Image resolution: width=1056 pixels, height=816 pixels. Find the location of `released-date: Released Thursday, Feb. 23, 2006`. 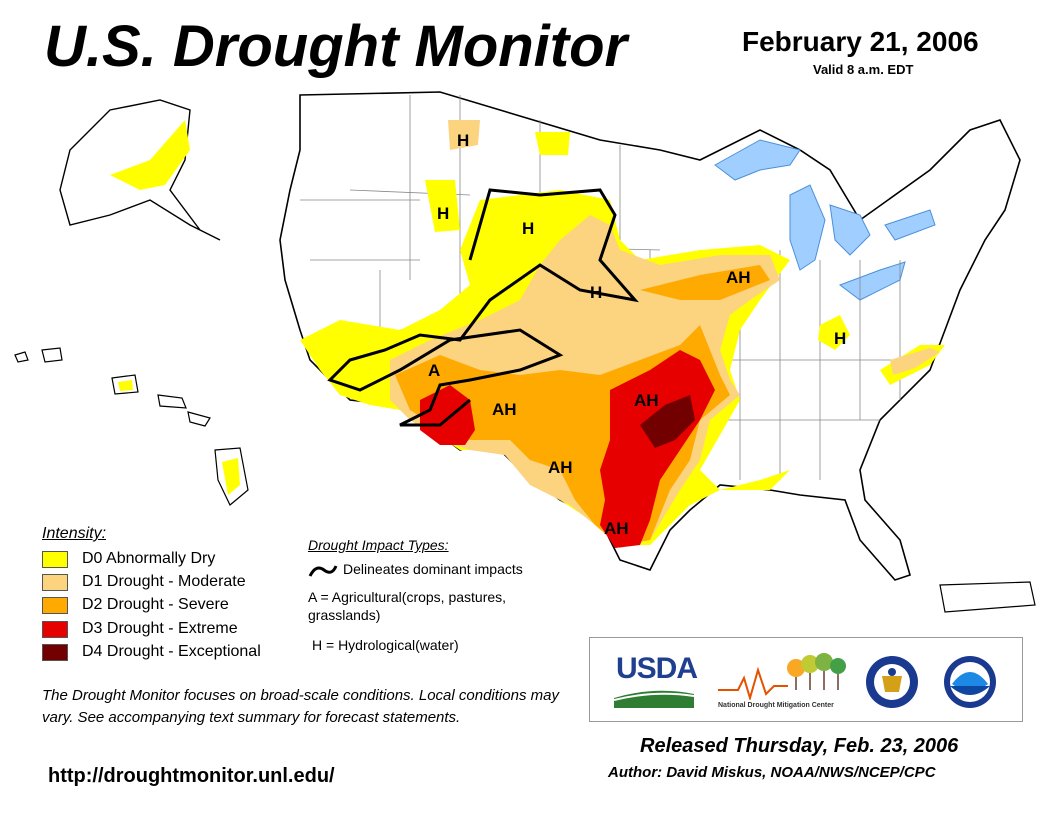

released-date: Released Thursday, Feb. 23, 2006 is located at coordinates (799, 746).